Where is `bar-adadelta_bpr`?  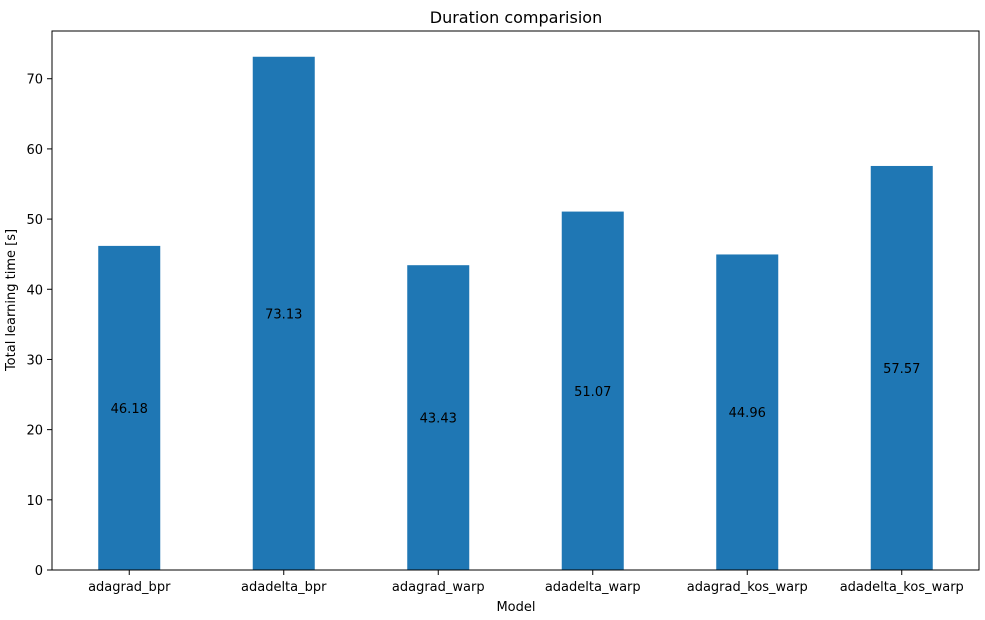 bar-adadelta_bpr is located at coordinates (283, 313).